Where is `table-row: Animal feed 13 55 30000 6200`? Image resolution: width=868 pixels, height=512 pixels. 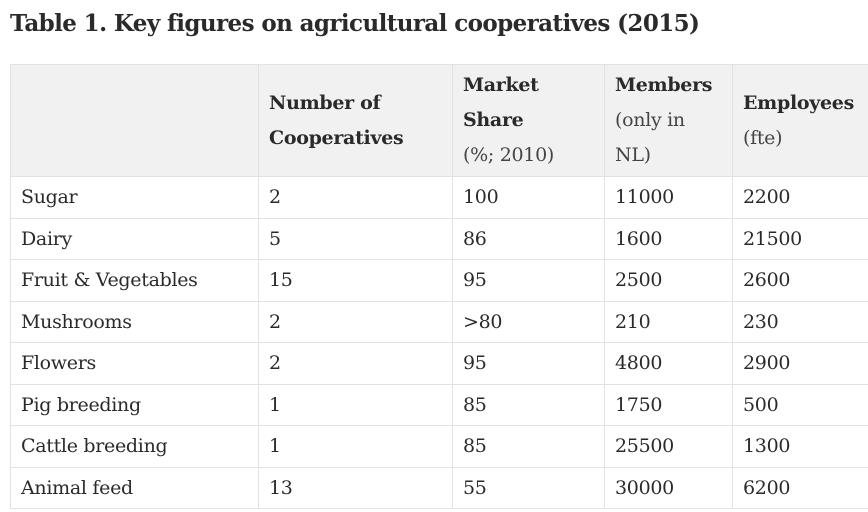
table-row: Animal feed 13 55 30000 6200 is located at coordinates (439, 487).